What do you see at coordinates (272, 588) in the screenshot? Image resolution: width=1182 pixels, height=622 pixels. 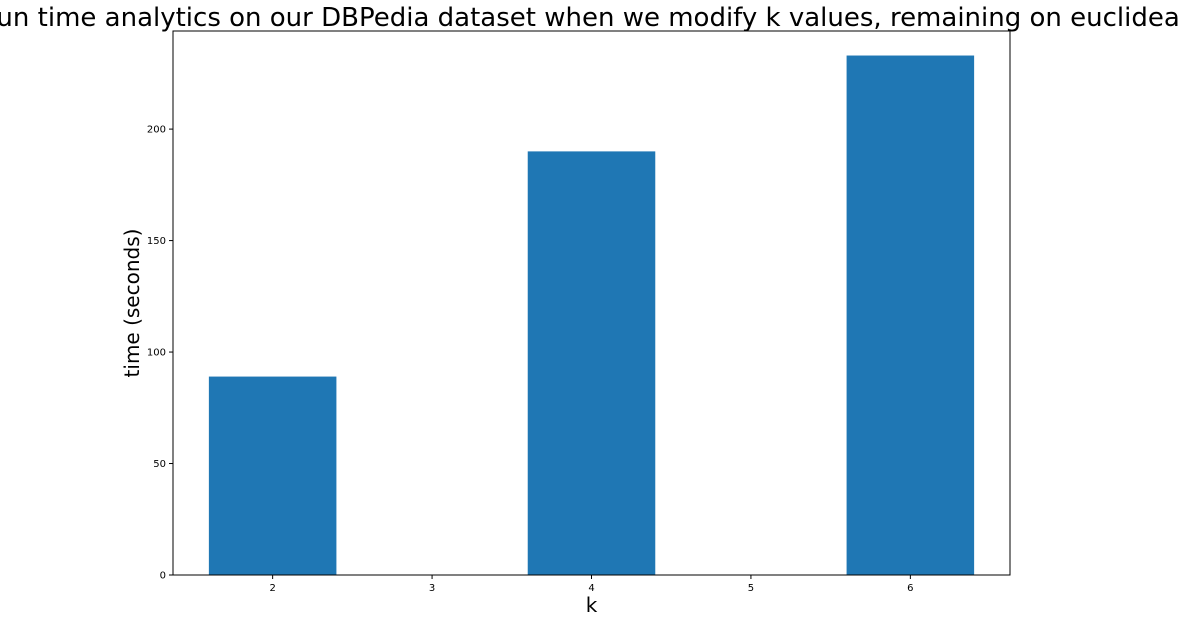 I see `x-tick-label: 2` at bounding box center [272, 588].